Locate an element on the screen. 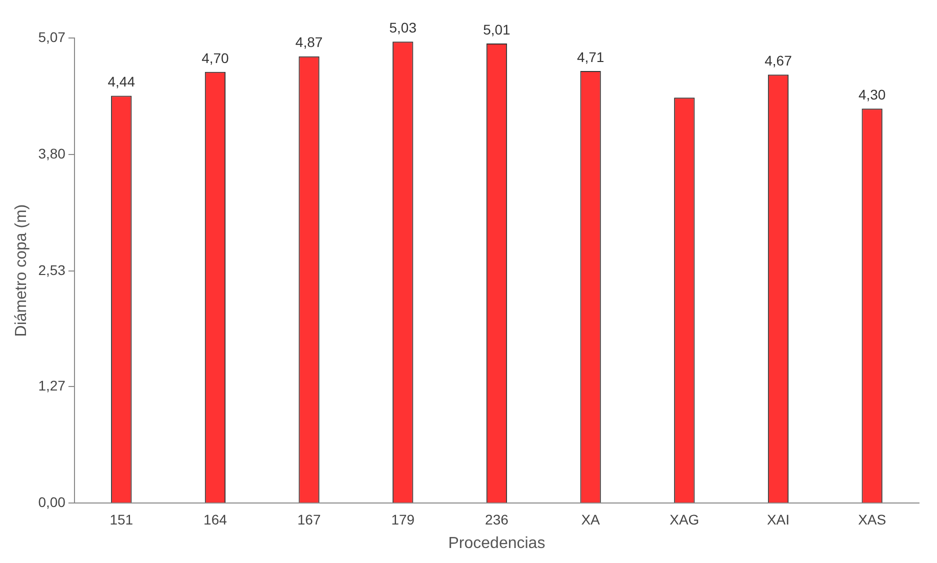  y-tick-label: 2,53 is located at coordinates (52, 270).